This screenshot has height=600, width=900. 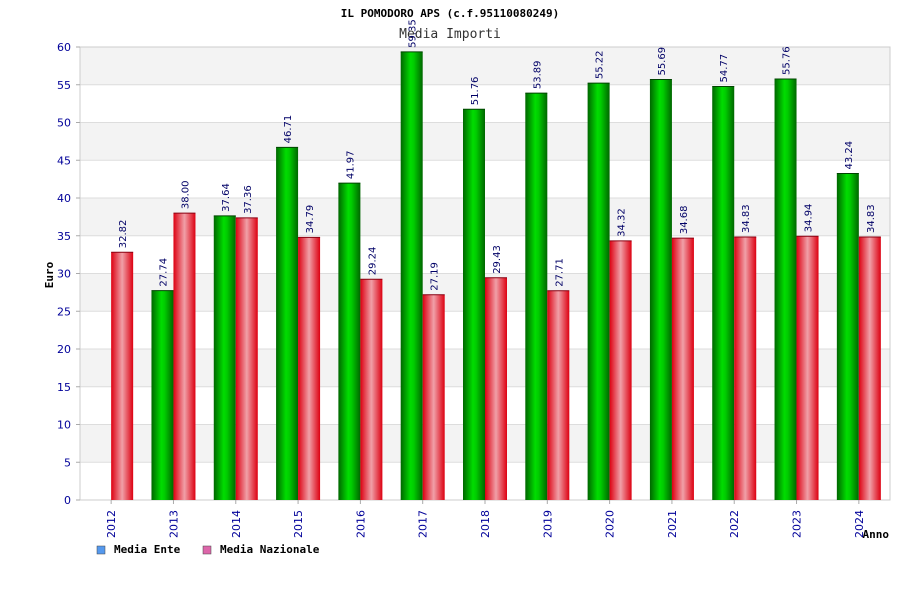 What do you see at coordinates (288, 129) in the screenshot?
I see `data-label: 46.71` at bounding box center [288, 129].